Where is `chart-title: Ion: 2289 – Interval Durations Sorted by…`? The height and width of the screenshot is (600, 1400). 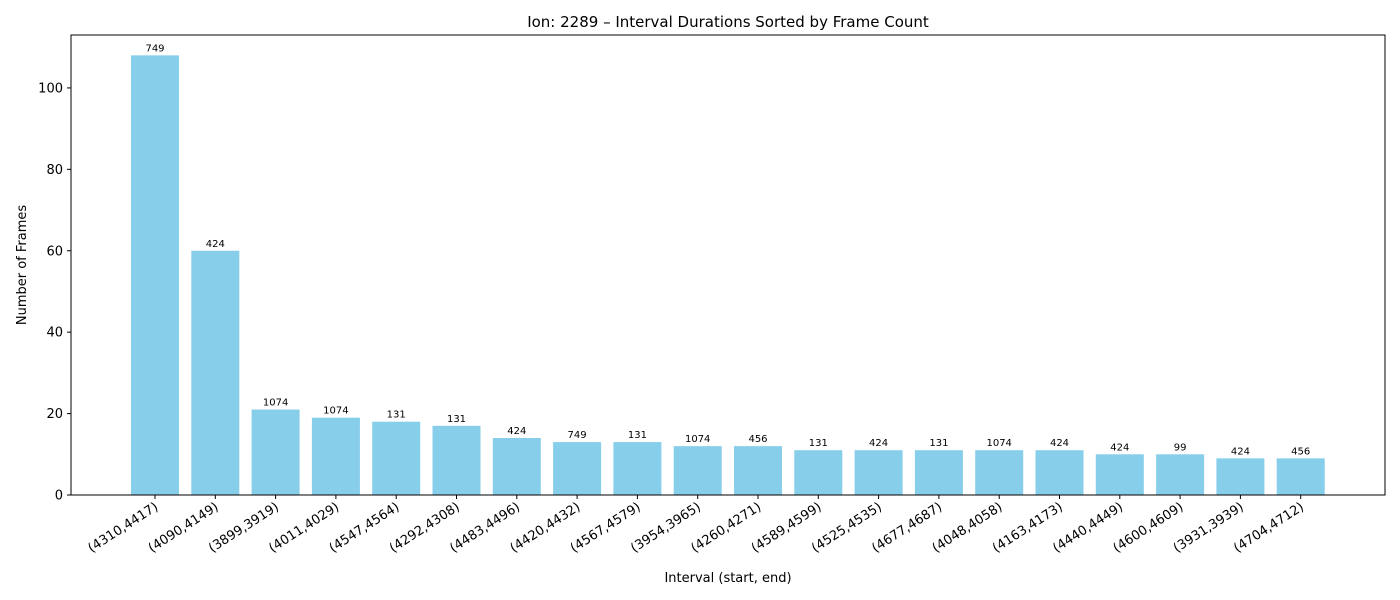 chart-title: Ion: 2289 – Interval Durations Sorted by… is located at coordinates (728, 22).